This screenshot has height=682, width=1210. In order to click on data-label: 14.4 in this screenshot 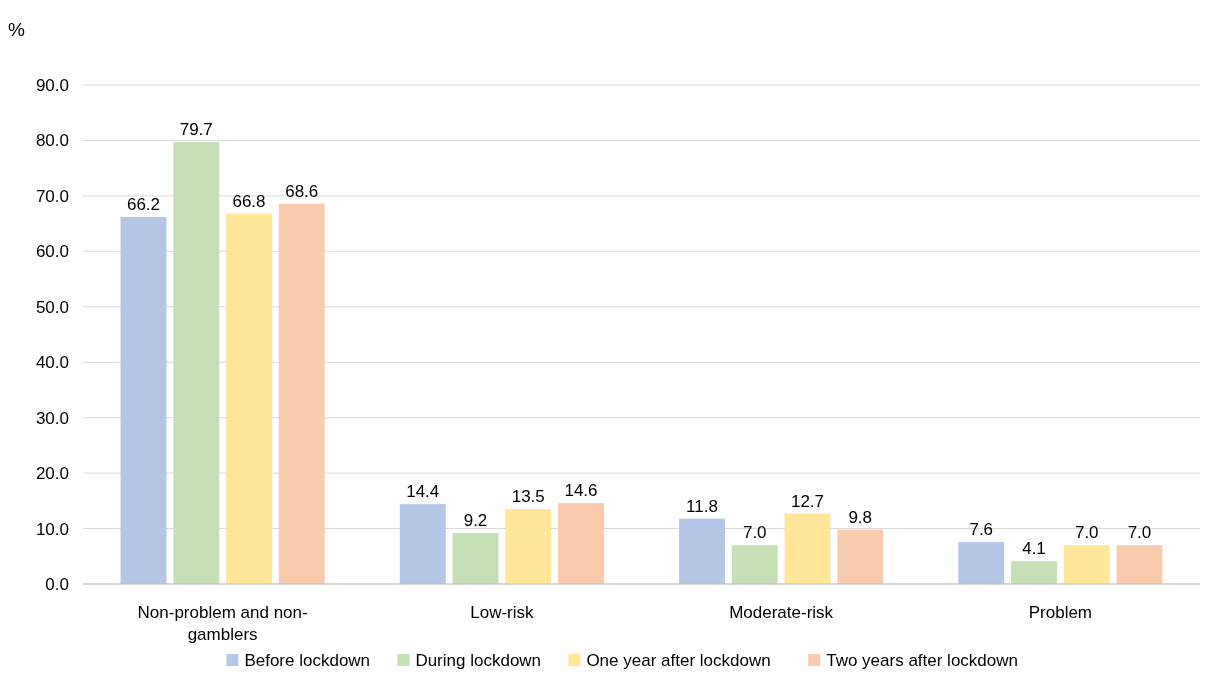, I will do `click(423, 492)`.